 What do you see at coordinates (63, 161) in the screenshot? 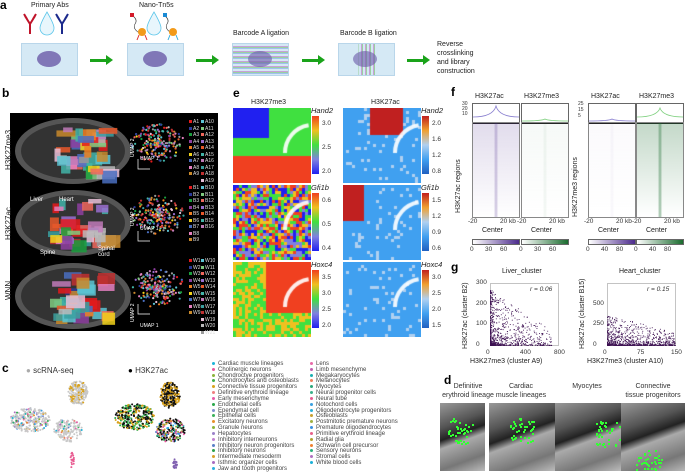
I see `cluster-region` at bounding box center [63, 161].